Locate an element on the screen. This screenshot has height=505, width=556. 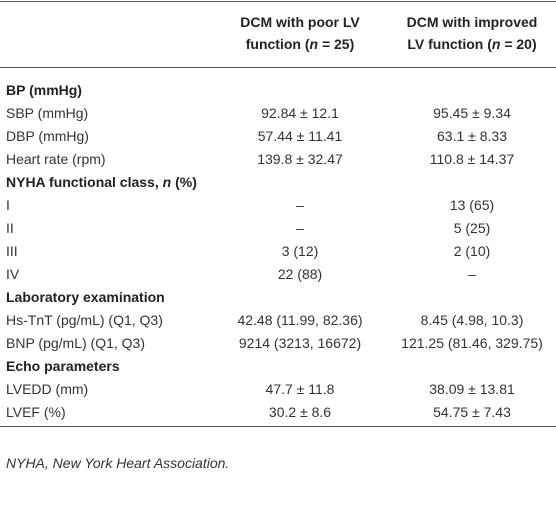
row-label: LVEF (%) is located at coordinates (36, 412).